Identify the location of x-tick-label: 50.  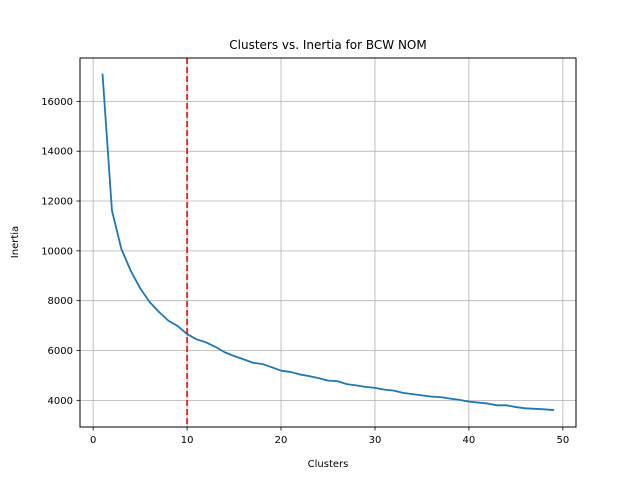
(562, 440).